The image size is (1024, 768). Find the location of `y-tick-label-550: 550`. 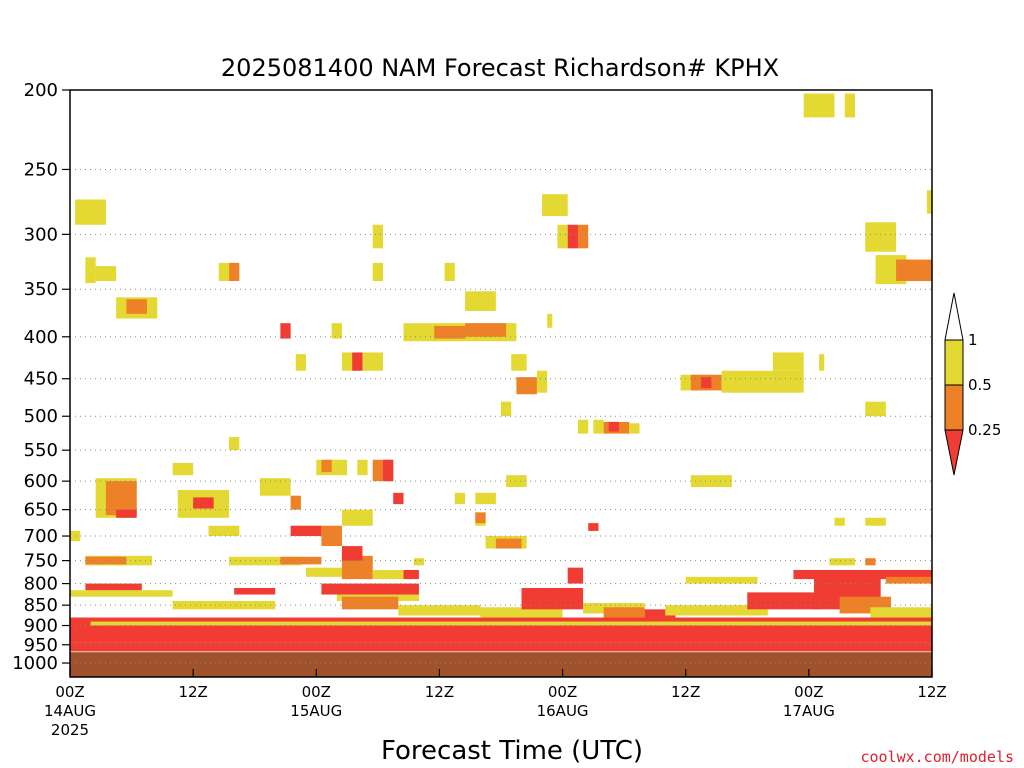

y-tick-label-550: 550 is located at coordinates (41, 450).